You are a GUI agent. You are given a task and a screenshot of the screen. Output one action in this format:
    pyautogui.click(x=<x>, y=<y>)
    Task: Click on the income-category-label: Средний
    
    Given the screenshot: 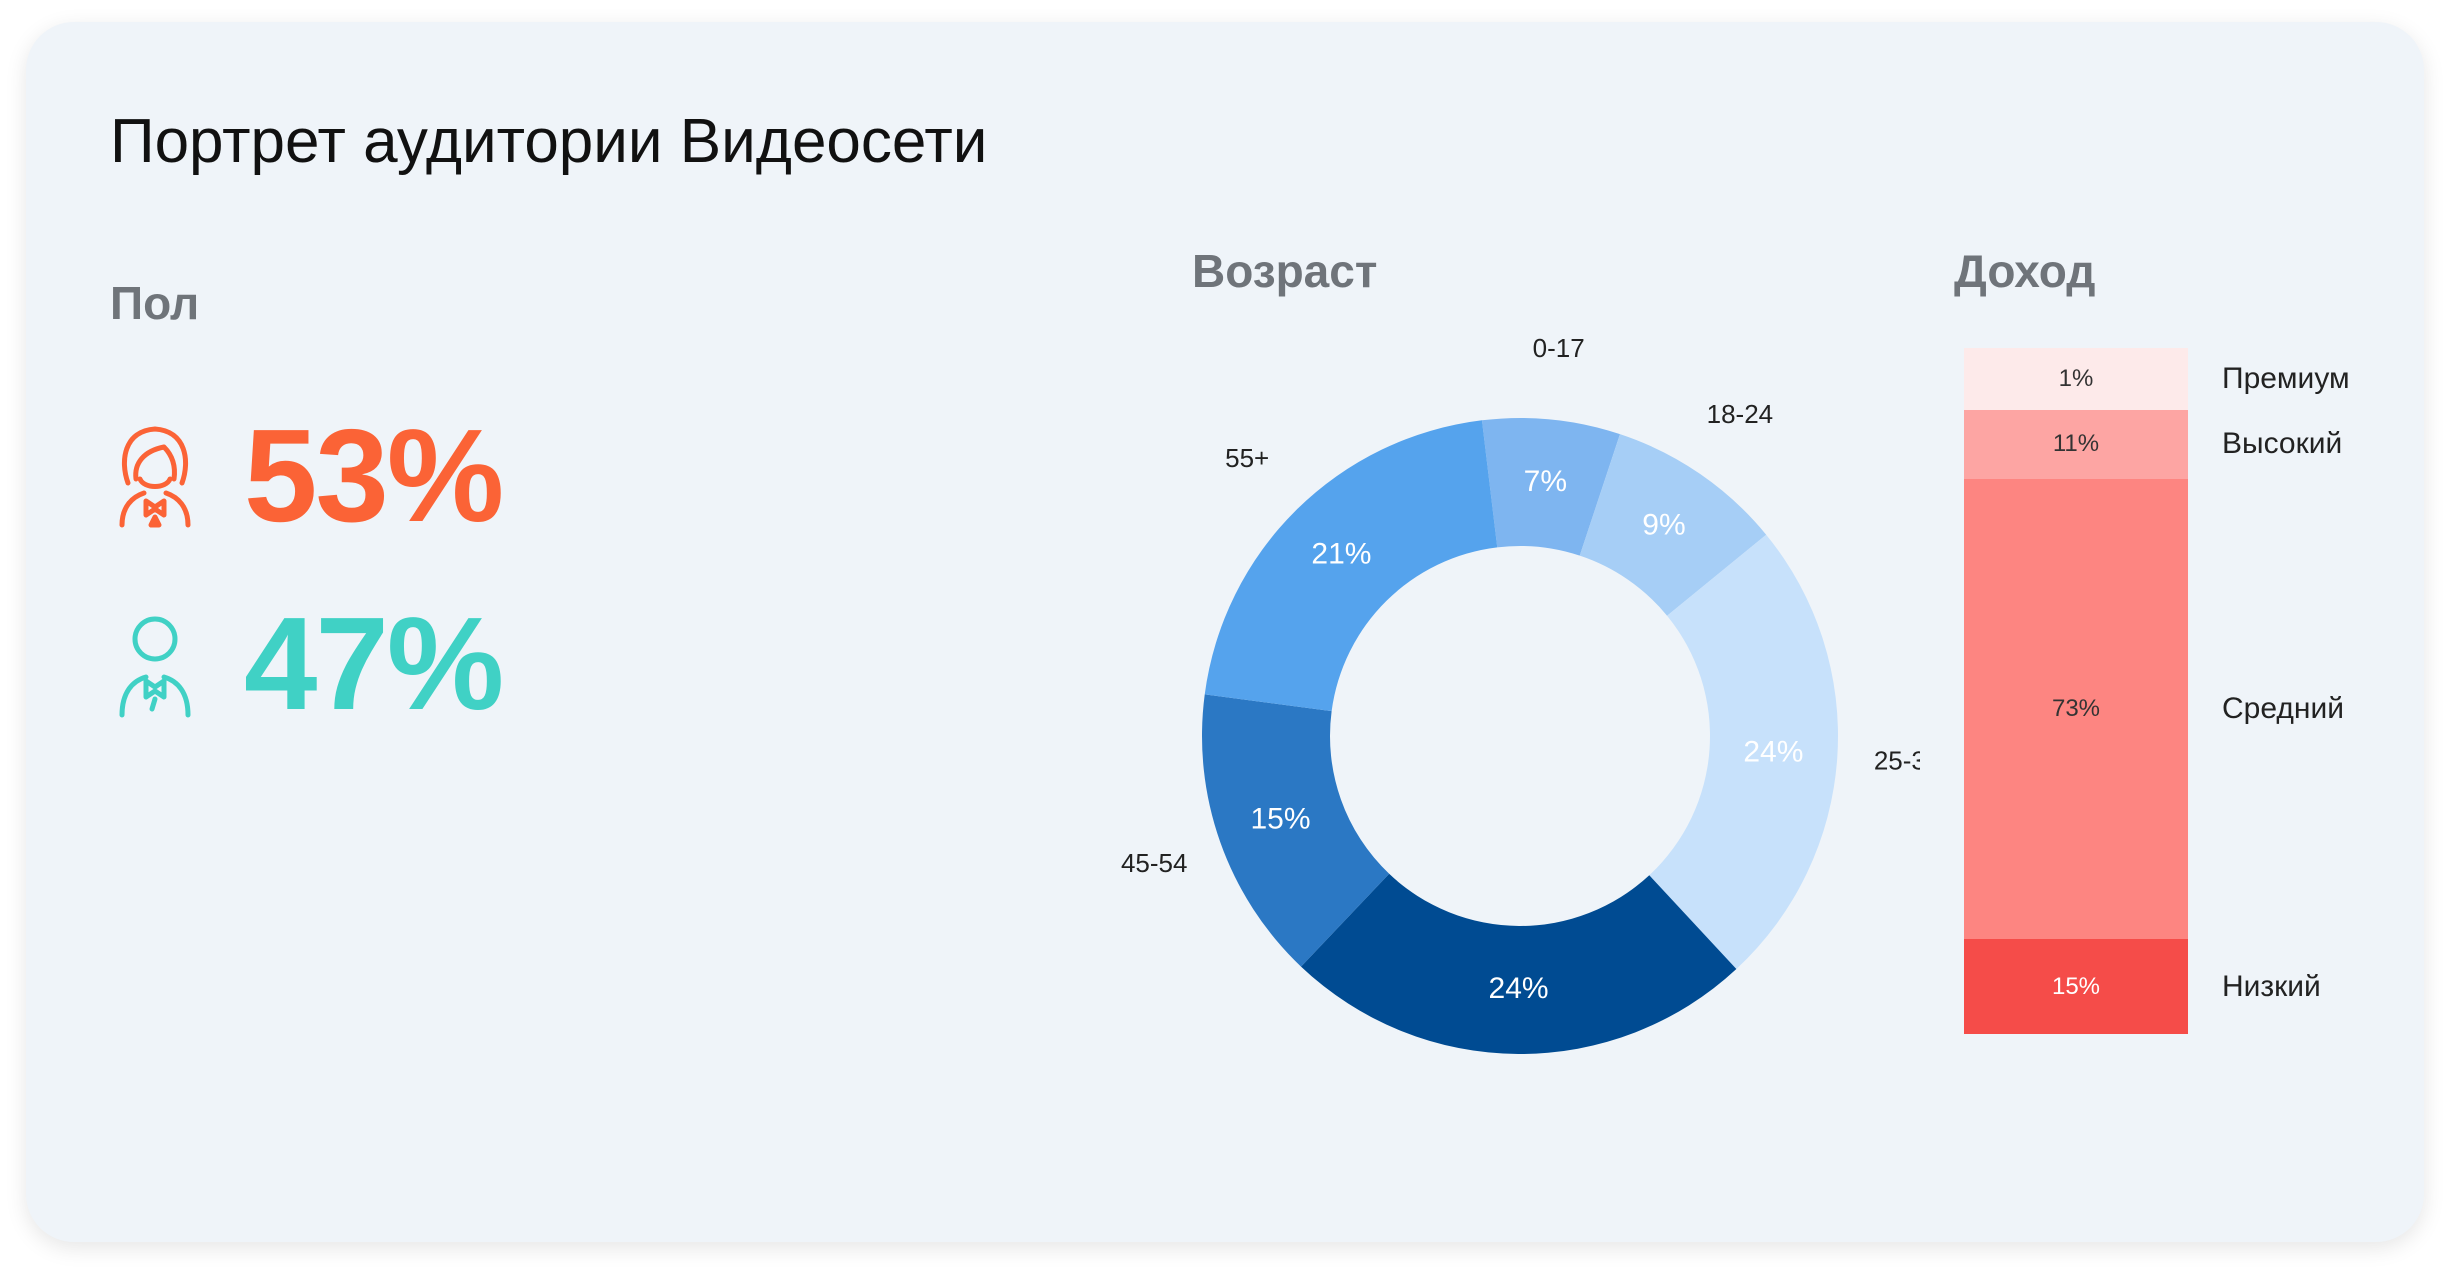 What is the action you would take?
    pyautogui.click(x=2283, y=709)
    